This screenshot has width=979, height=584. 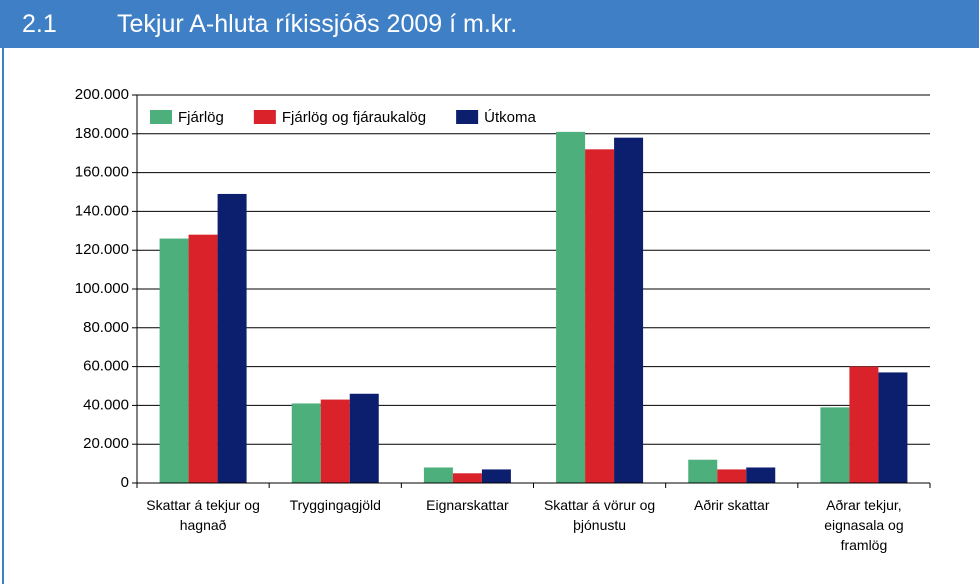 I want to click on x-tick-label: Eignarskattar, so click(x=467, y=505).